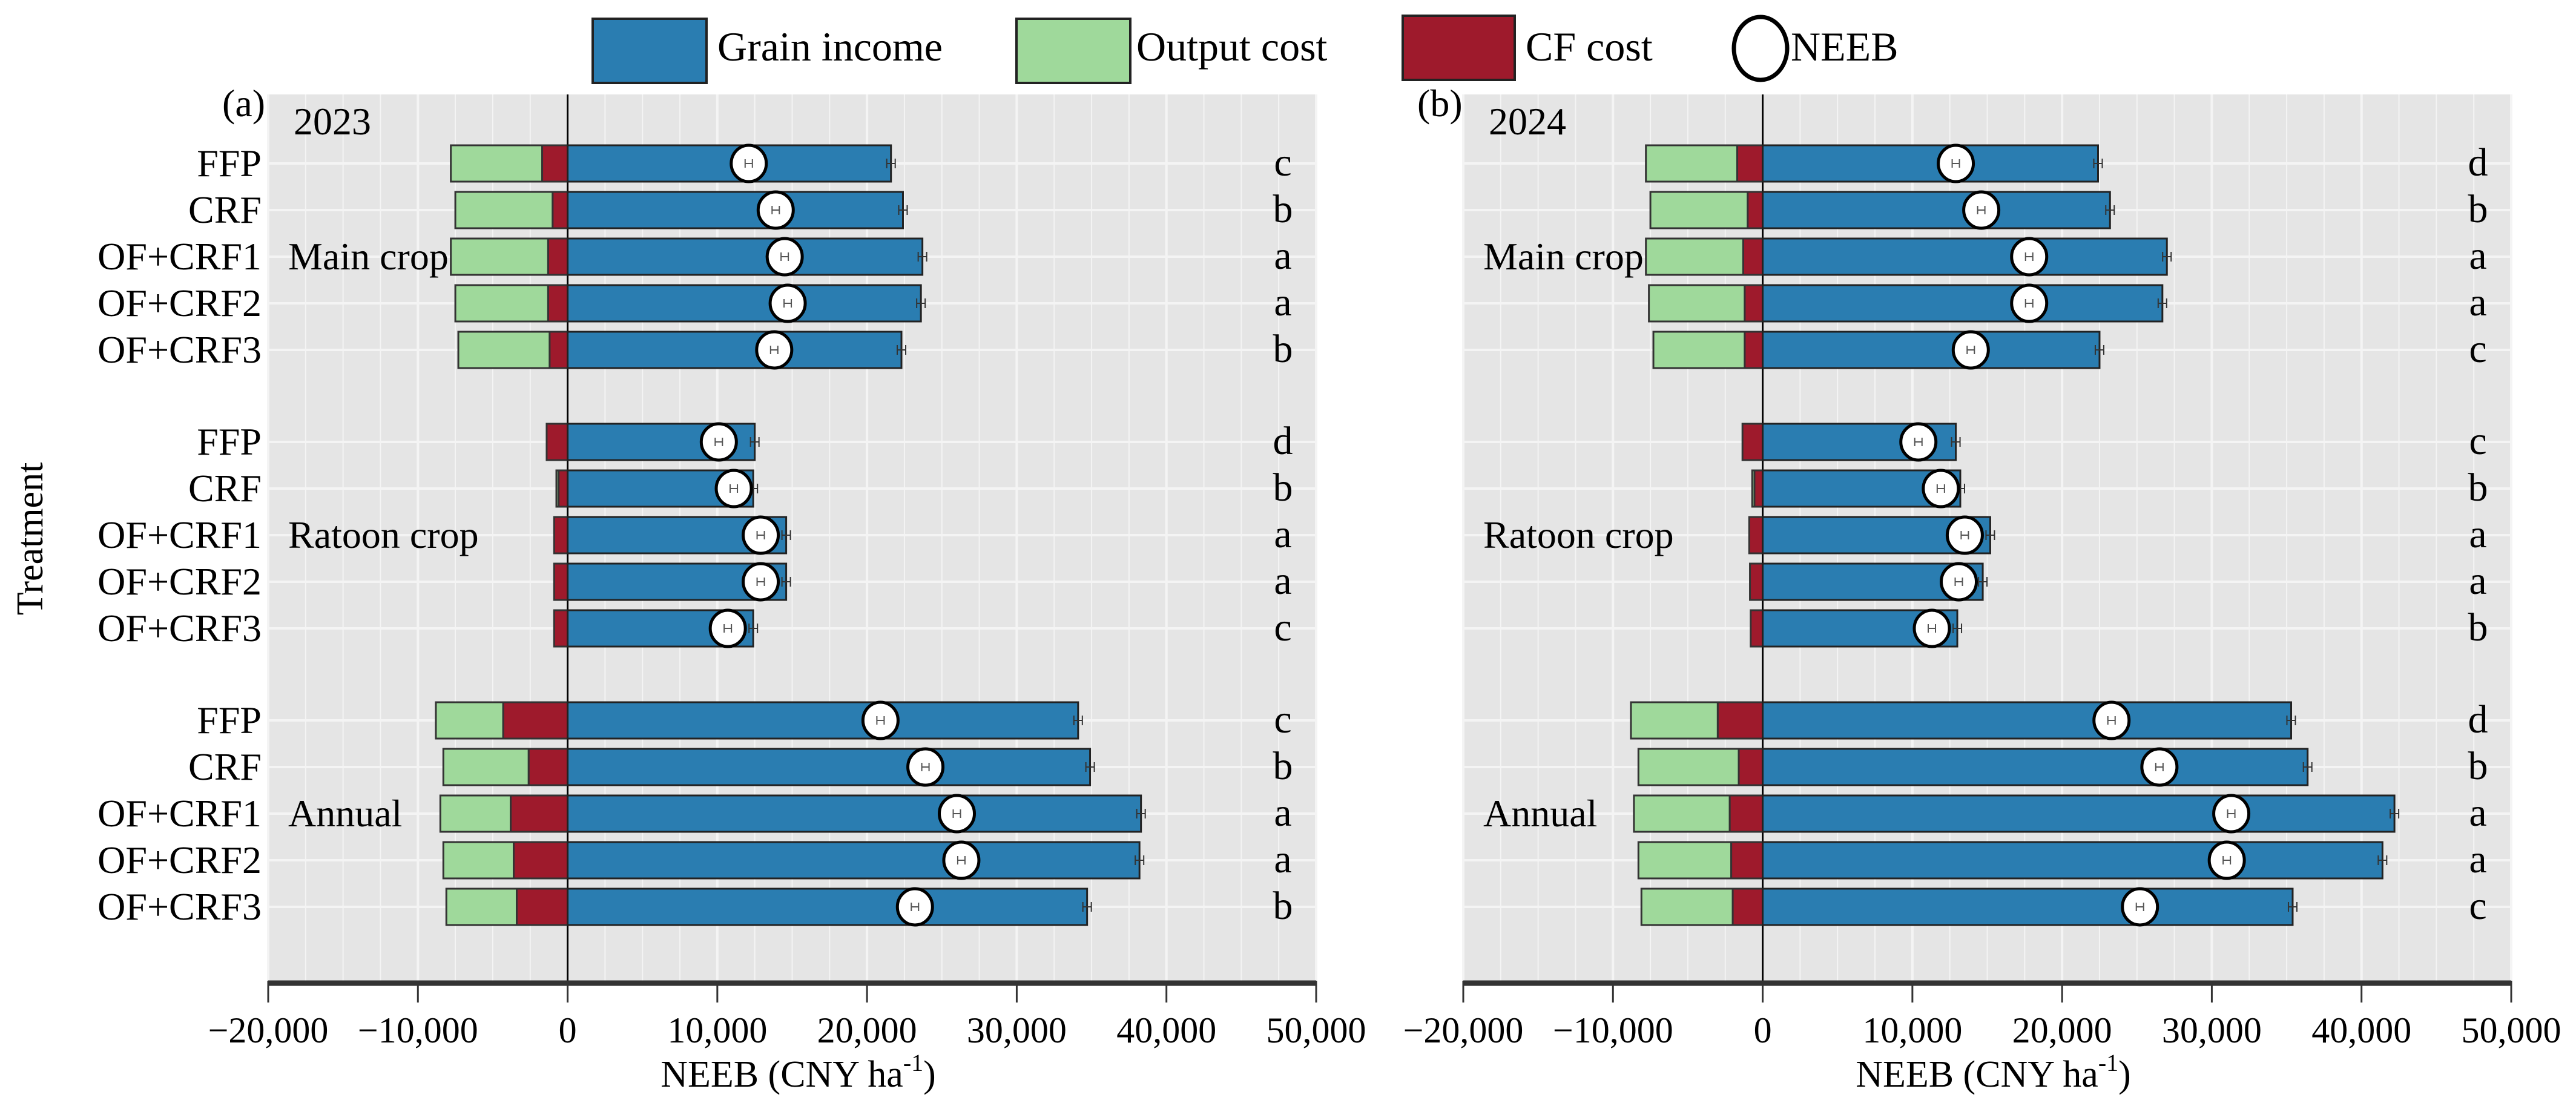  What do you see at coordinates (1316, 1030) in the screenshot?
I see `x-tick-label: 50,000` at bounding box center [1316, 1030].